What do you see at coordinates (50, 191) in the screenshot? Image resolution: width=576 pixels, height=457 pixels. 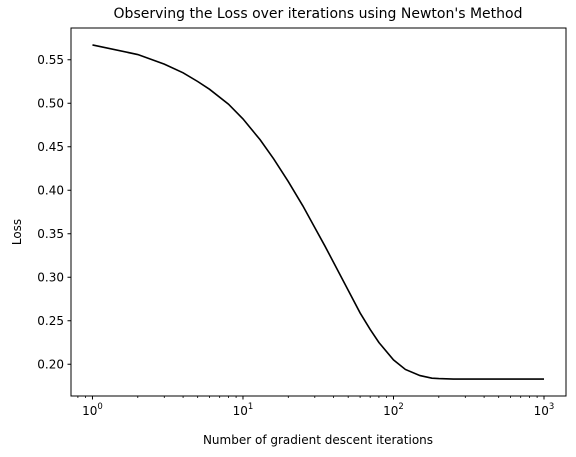 I see `y-tick-label: 0.40` at bounding box center [50, 191].